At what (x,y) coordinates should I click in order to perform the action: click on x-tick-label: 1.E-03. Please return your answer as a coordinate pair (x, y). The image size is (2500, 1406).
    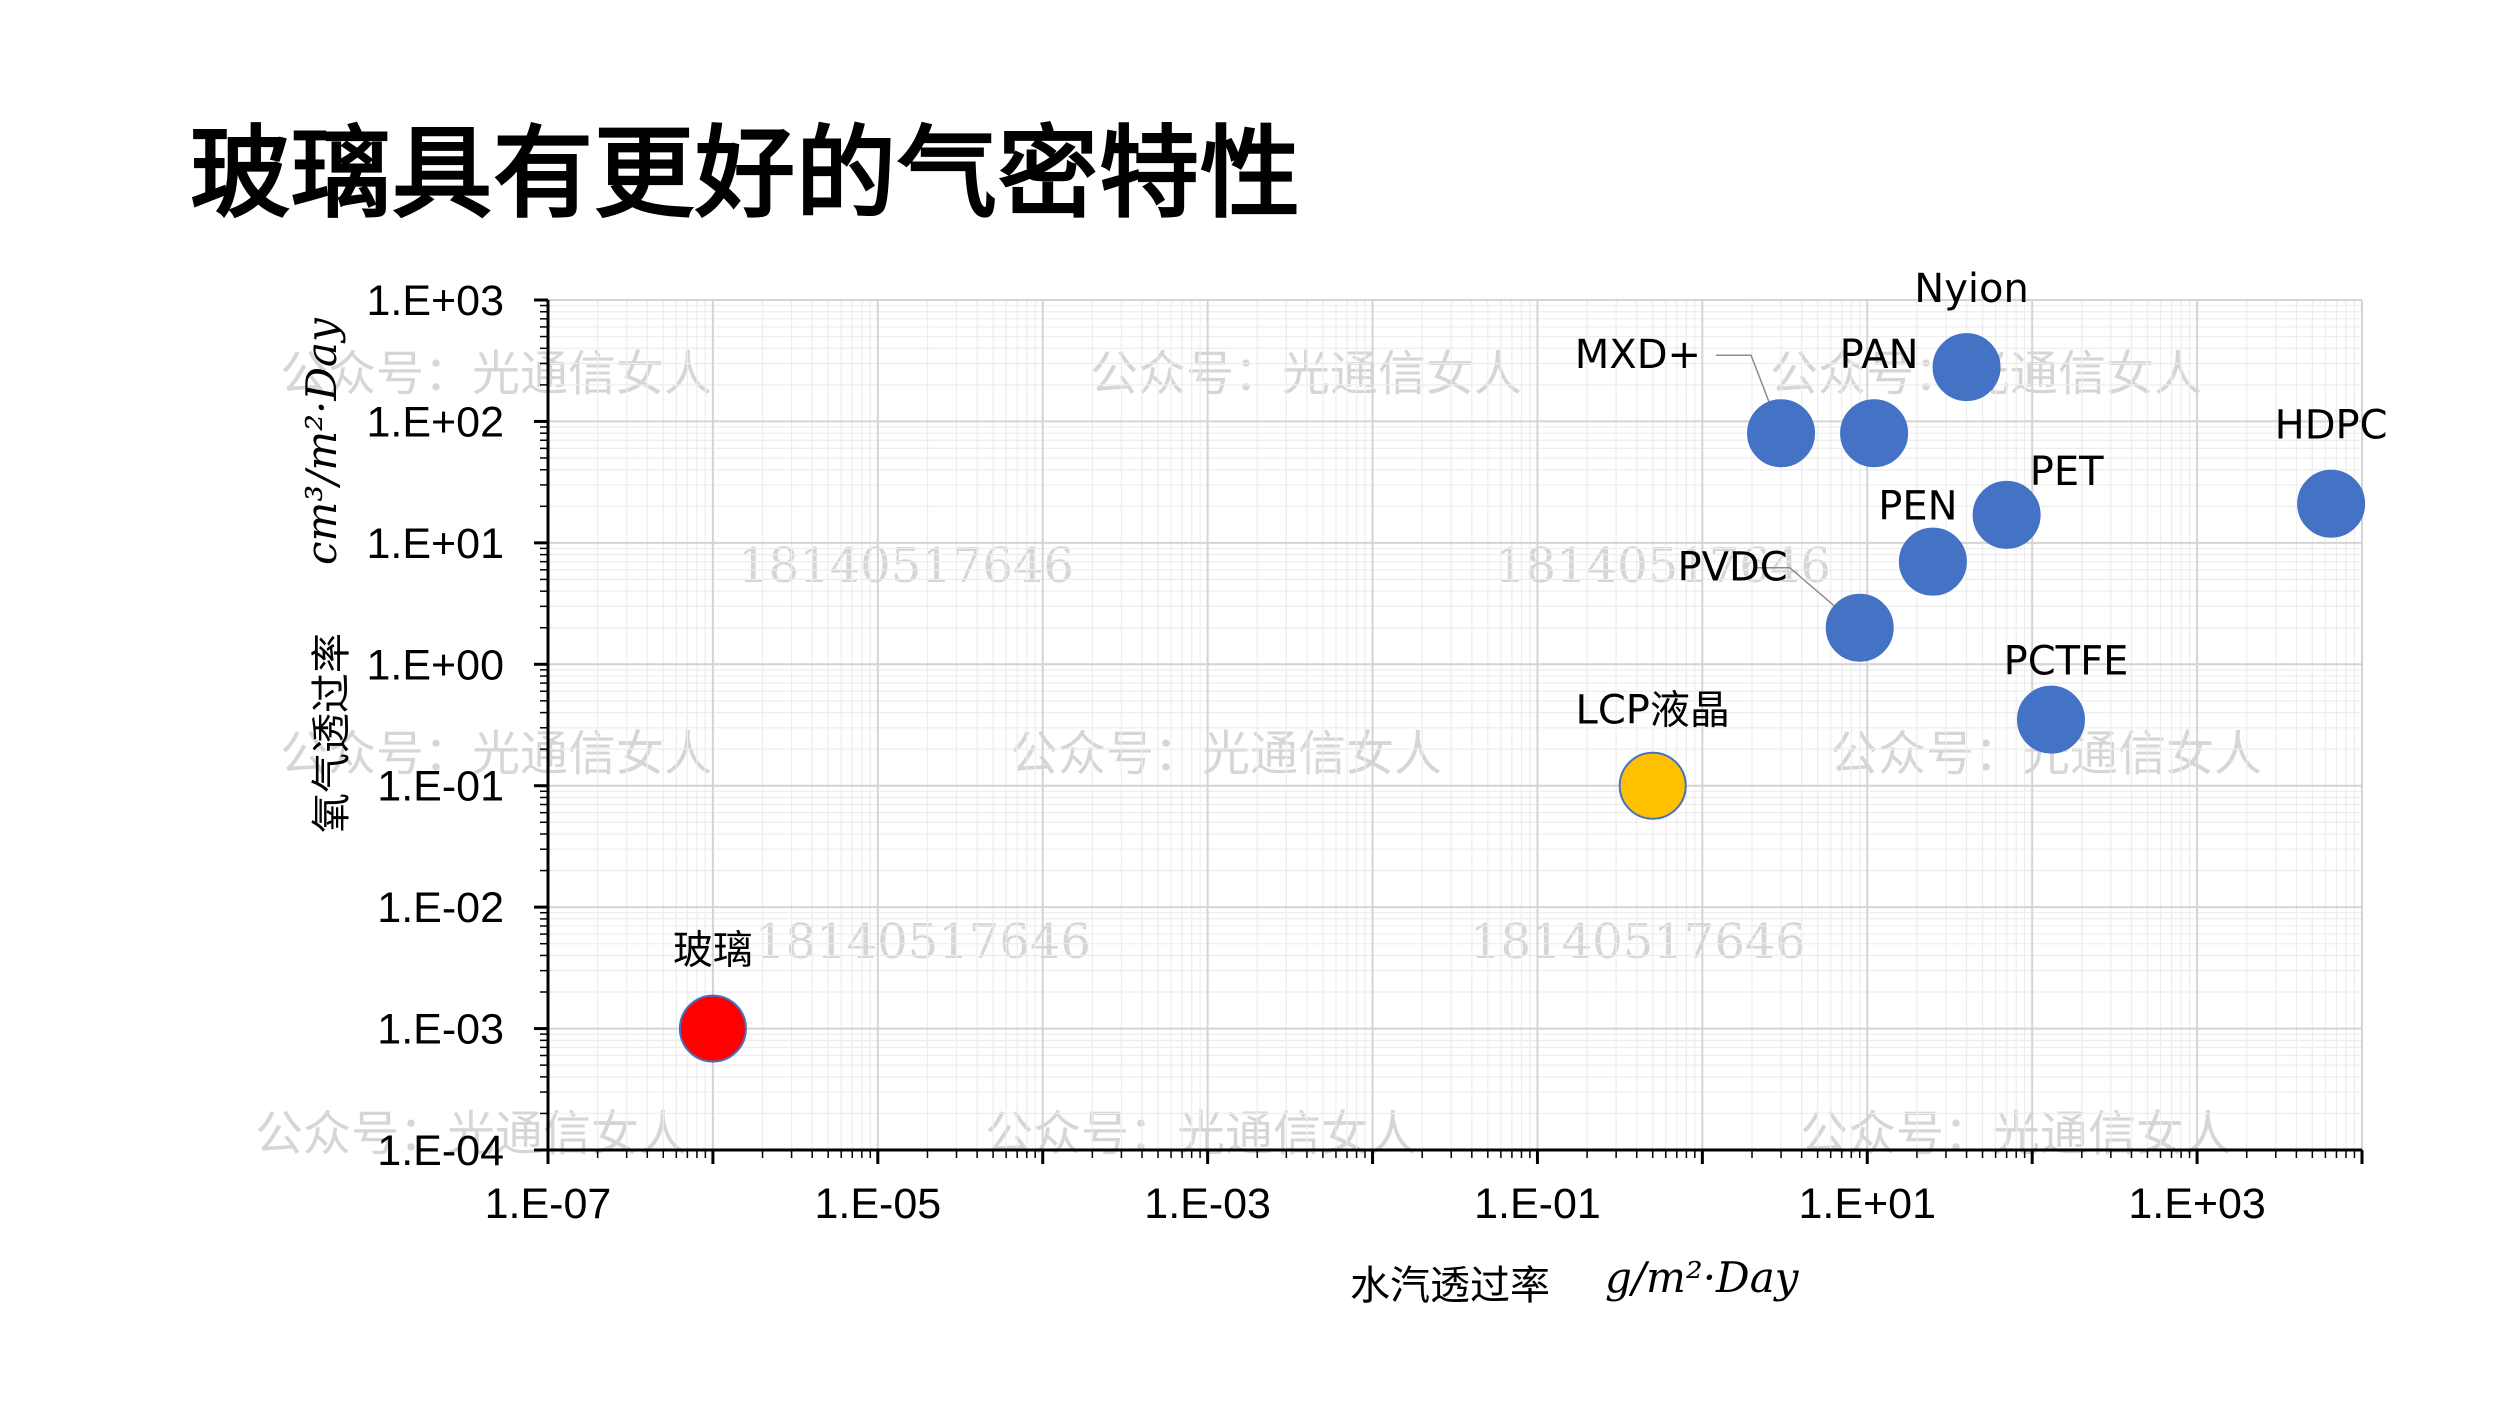
    Looking at the image, I should click on (1207, 1204).